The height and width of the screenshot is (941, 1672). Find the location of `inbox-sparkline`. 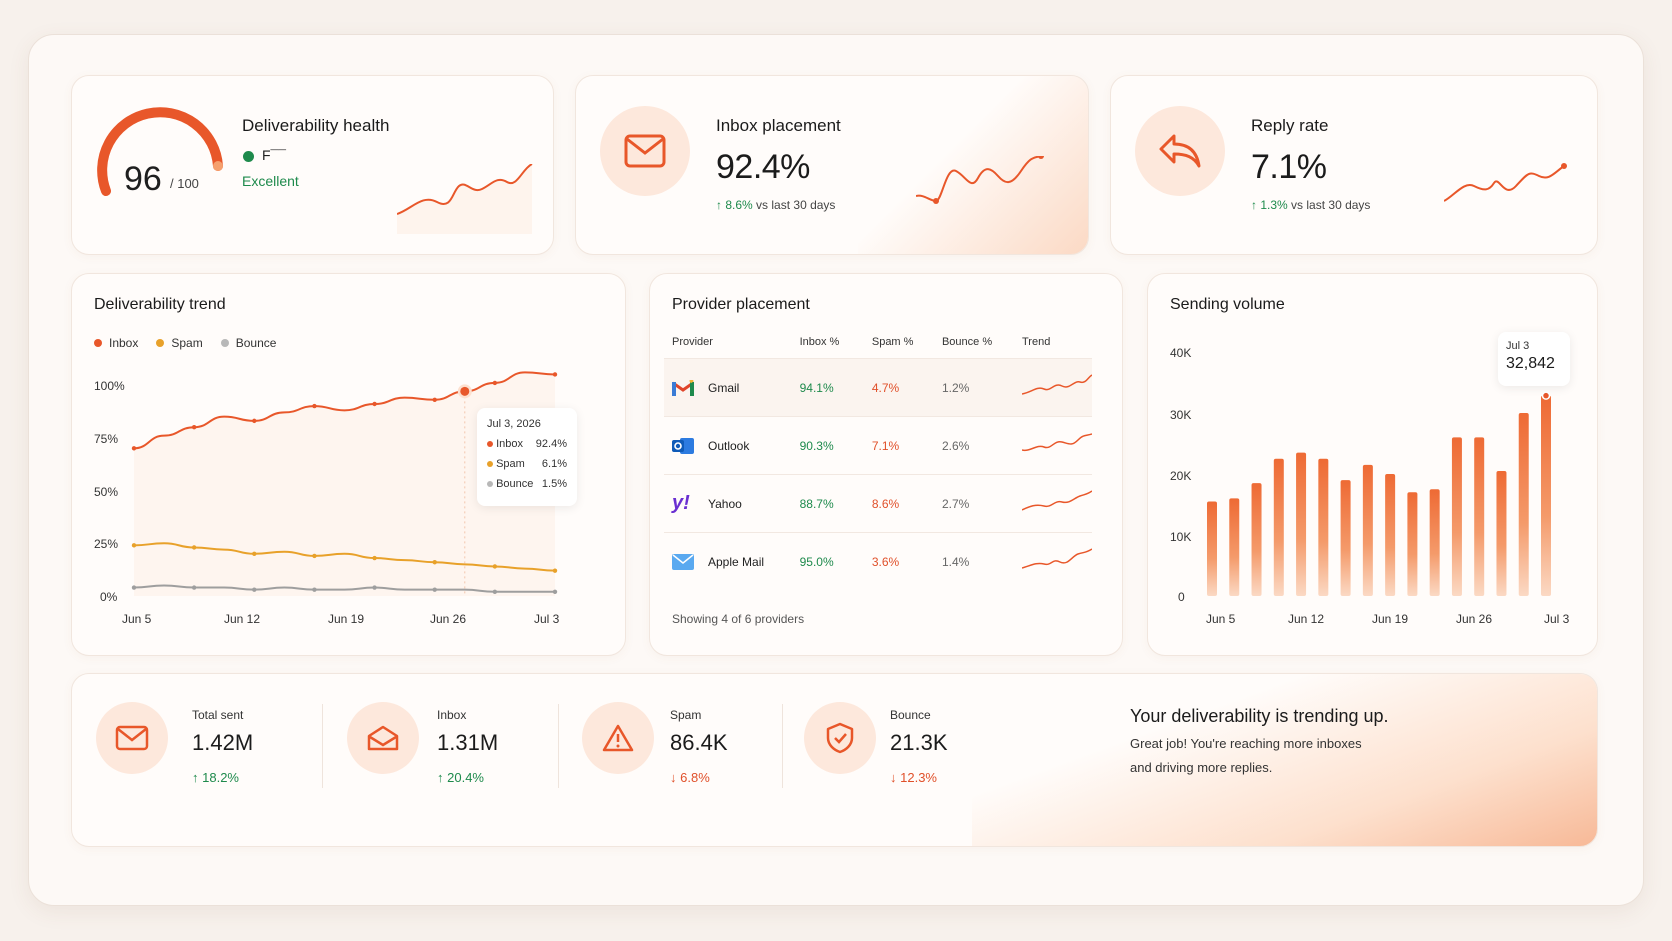

inbox-sparkline is located at coordinates (980, 180).